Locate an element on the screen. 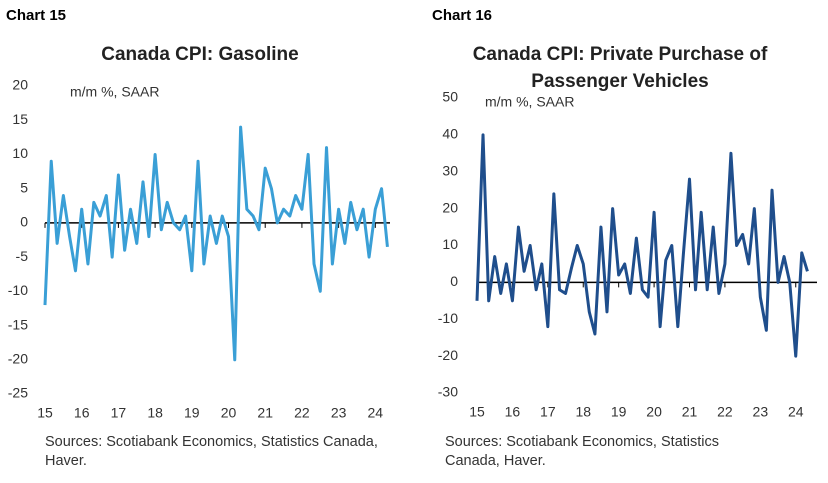 This screenshot has height=483, width=828. y-tick-label: -25 is located at coordinates (18, 393).